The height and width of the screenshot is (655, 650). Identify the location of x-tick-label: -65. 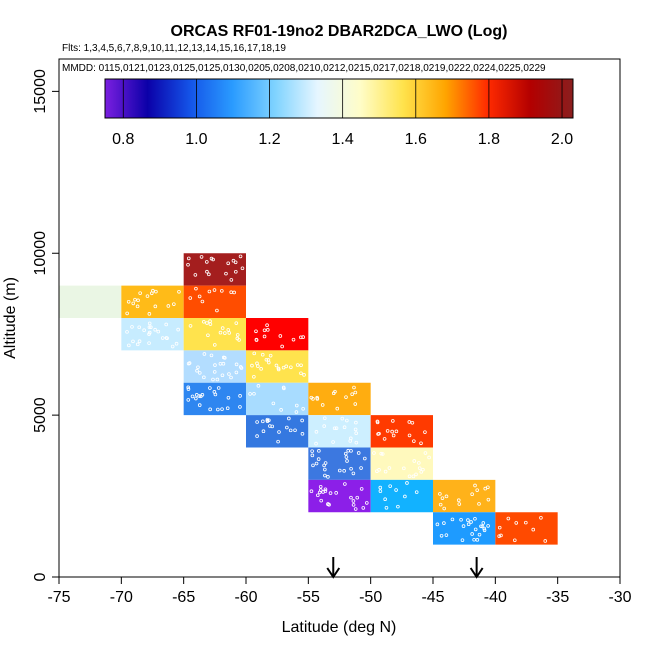
(183, 597).